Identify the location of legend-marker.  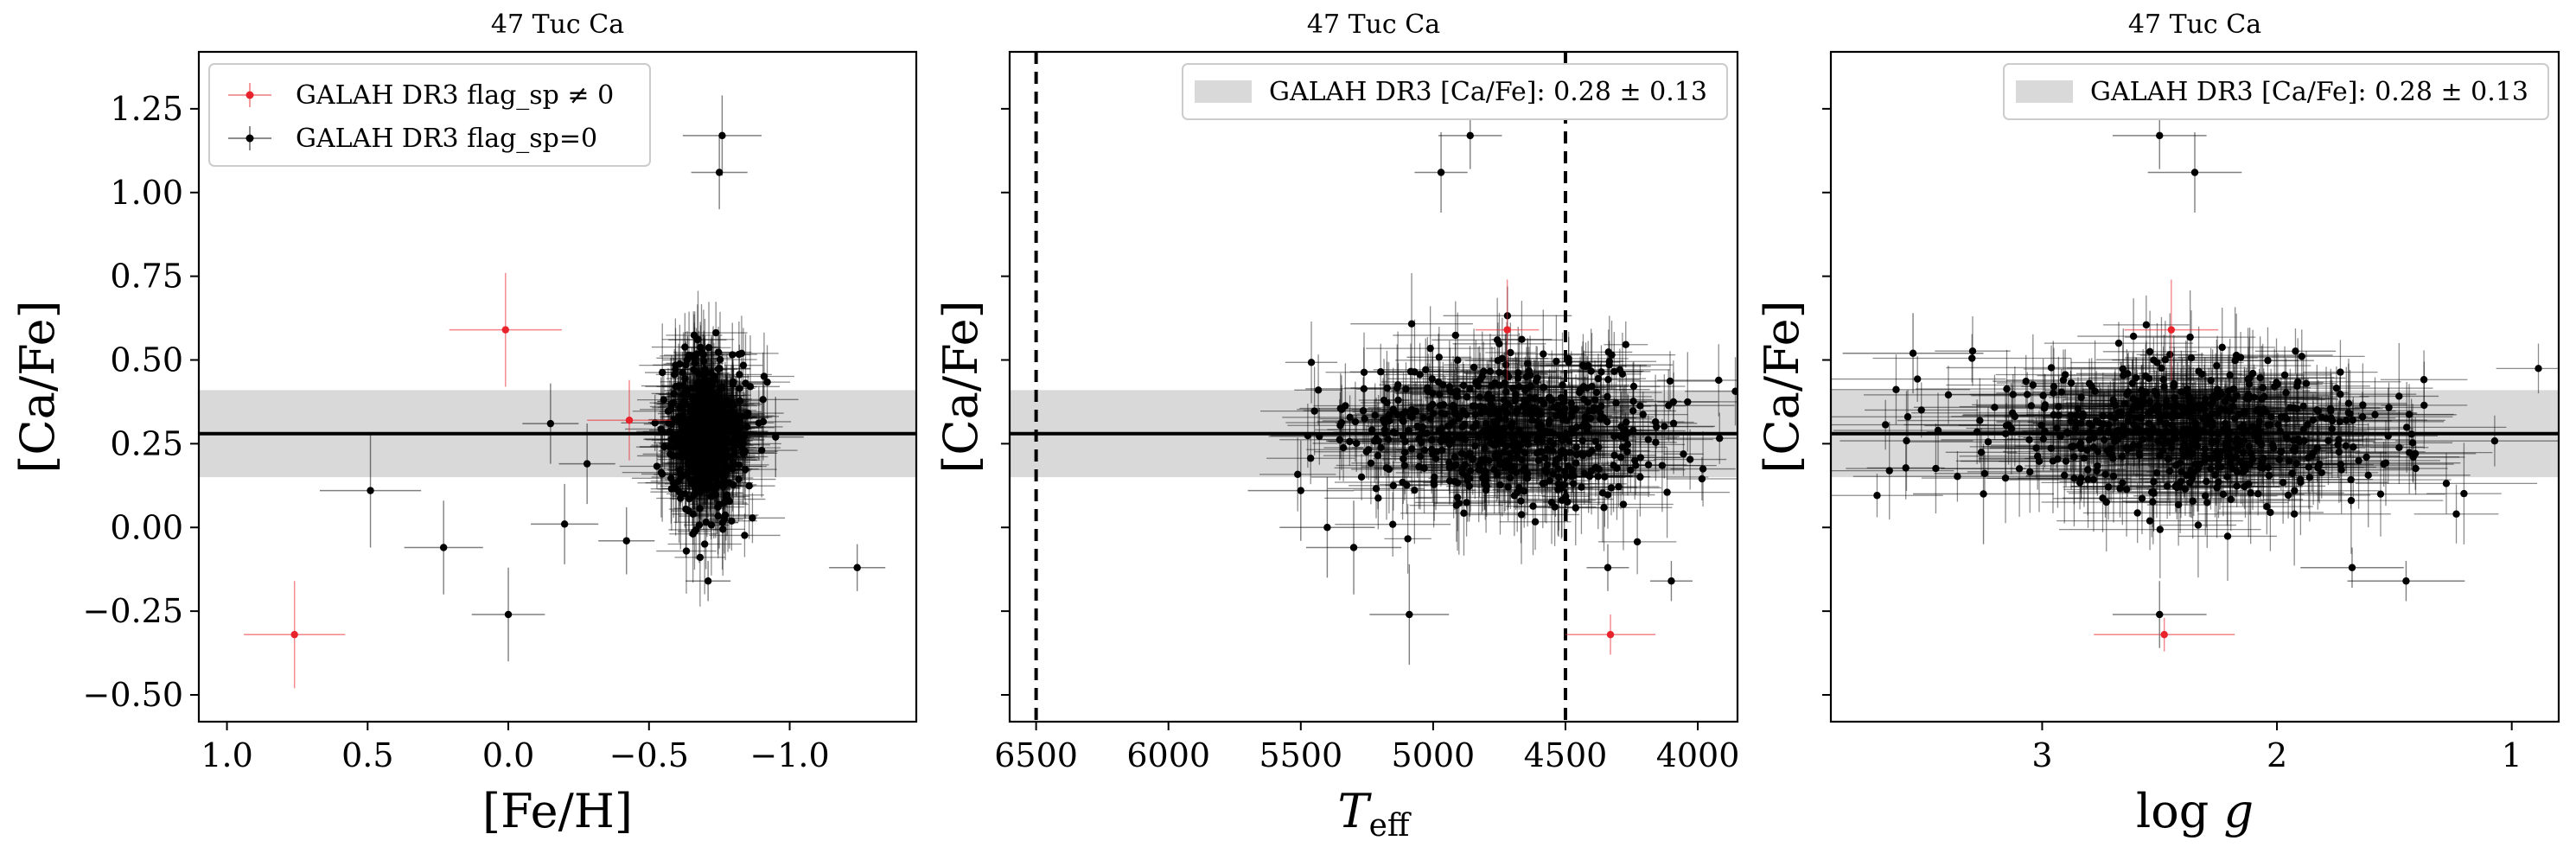
(249, 95).